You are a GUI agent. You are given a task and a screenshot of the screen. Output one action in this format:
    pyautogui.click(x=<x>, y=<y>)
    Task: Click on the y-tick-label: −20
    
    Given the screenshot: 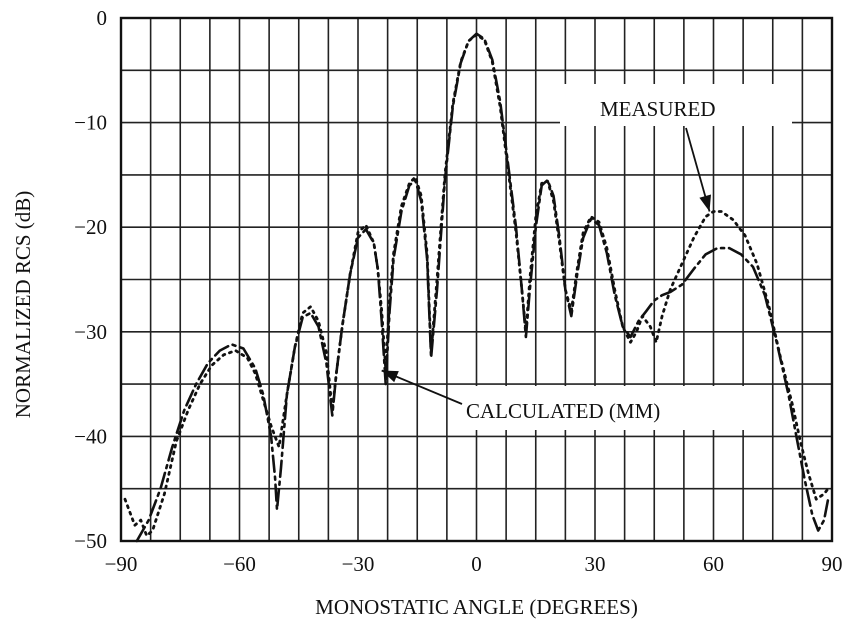 What is the action you would take?
    pyautogui.click(x=90, y=227)
    